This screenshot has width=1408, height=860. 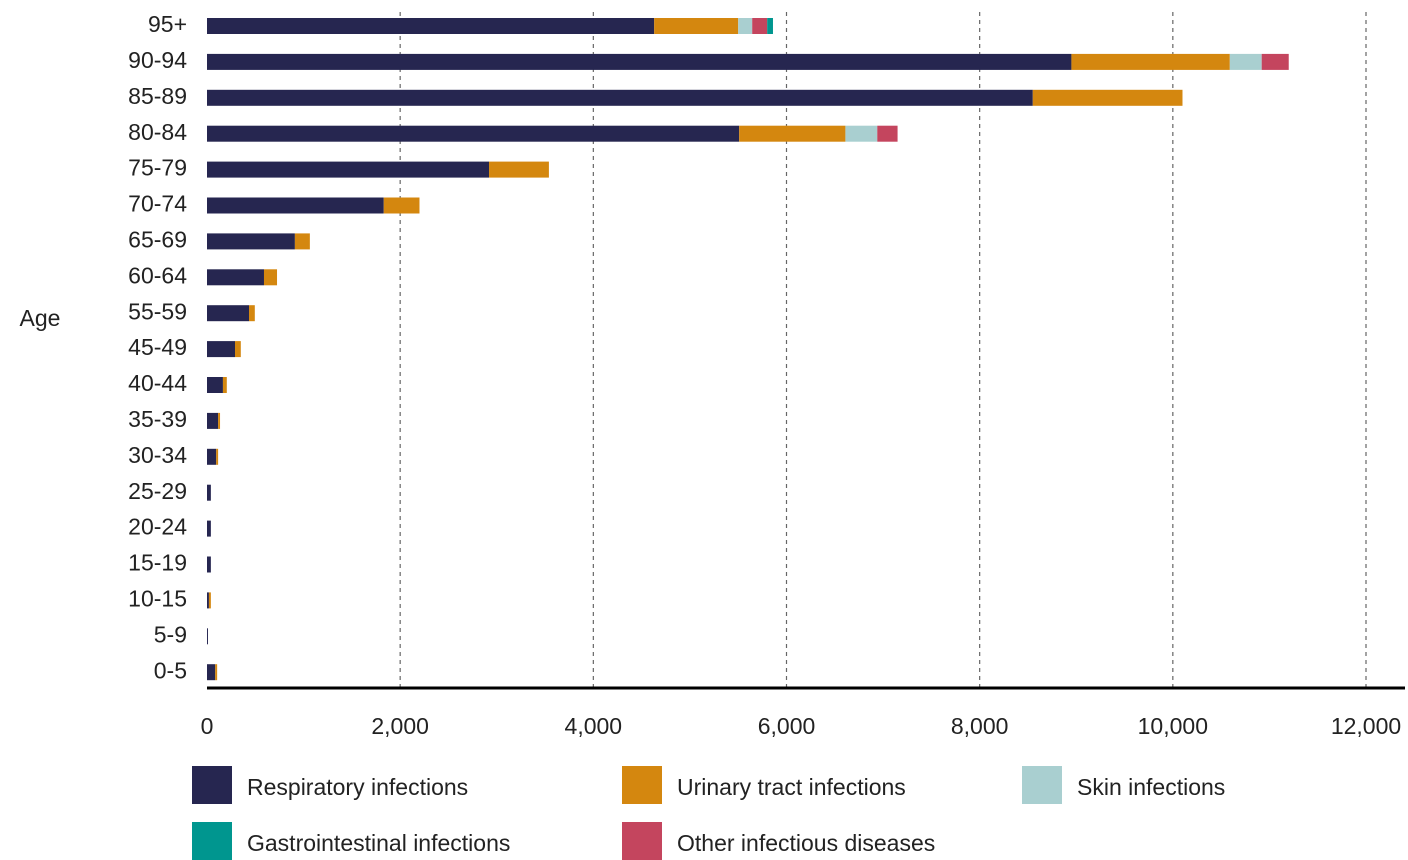 I want to click on x-tick-label: 0, so click(x=207, y=726).